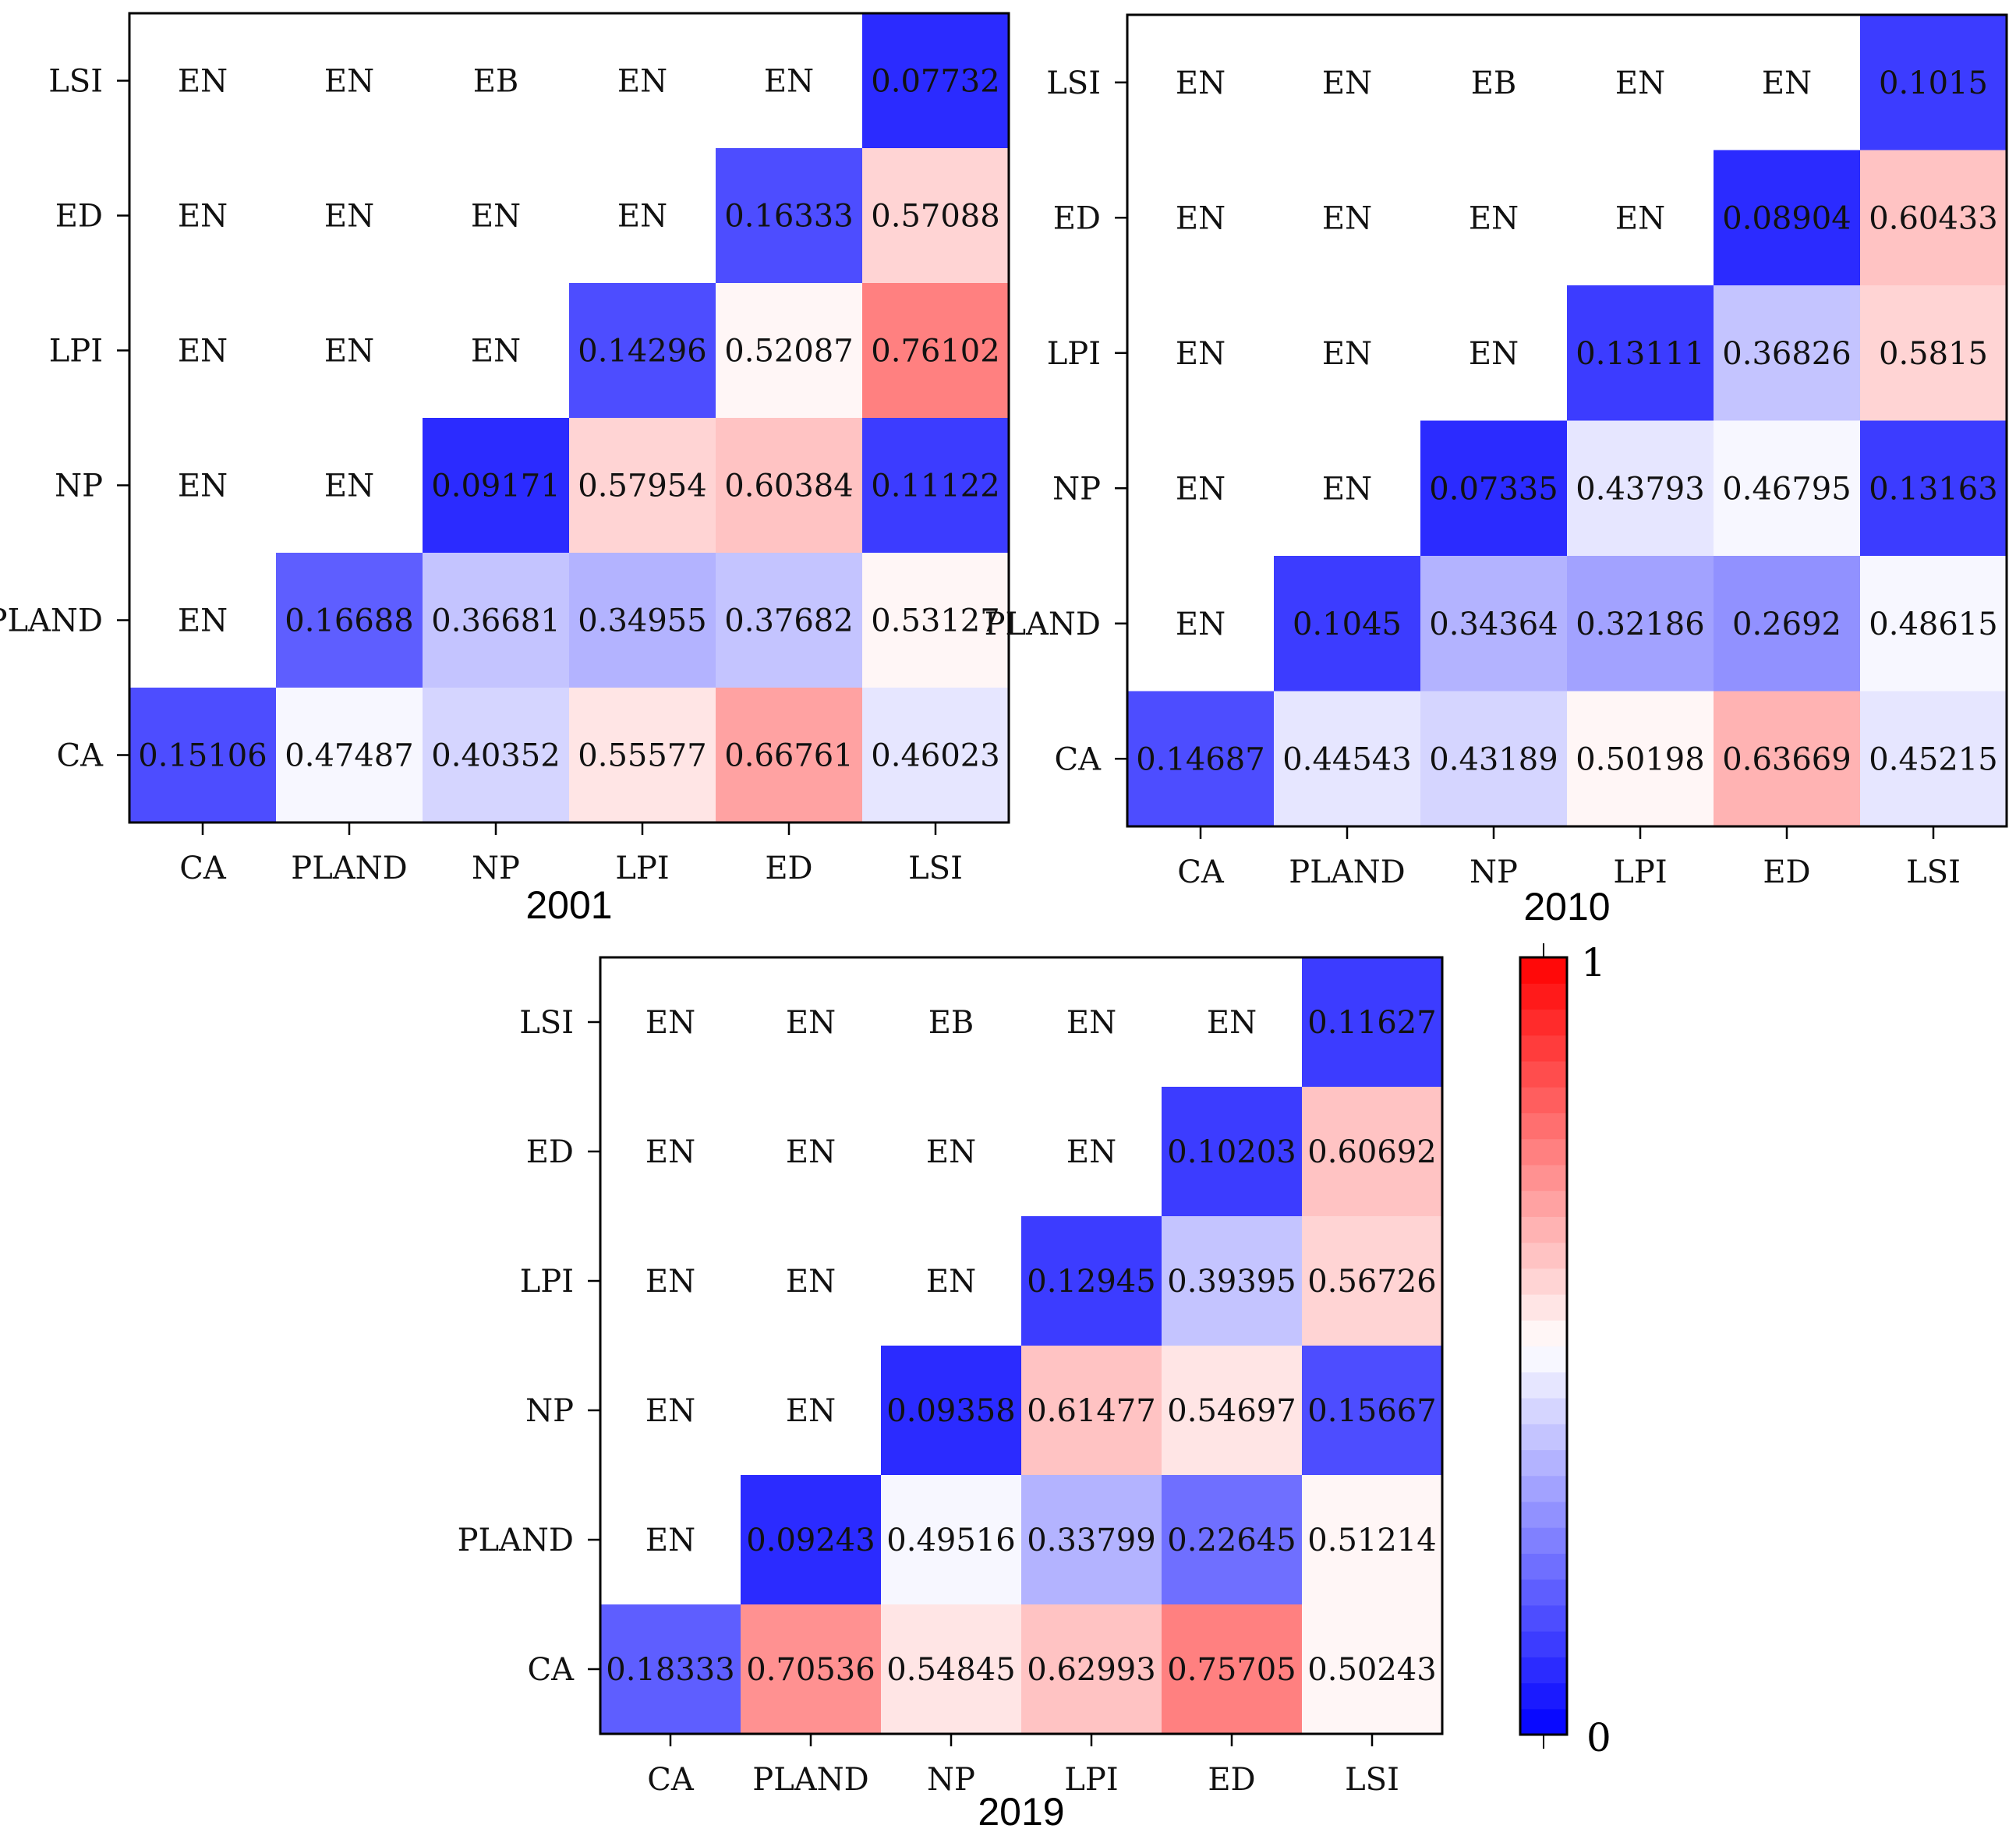 The width and height of the screenshot is (2016, 1843). I want to click on x-tick-label-ed: ED, so click(1231, 1780).